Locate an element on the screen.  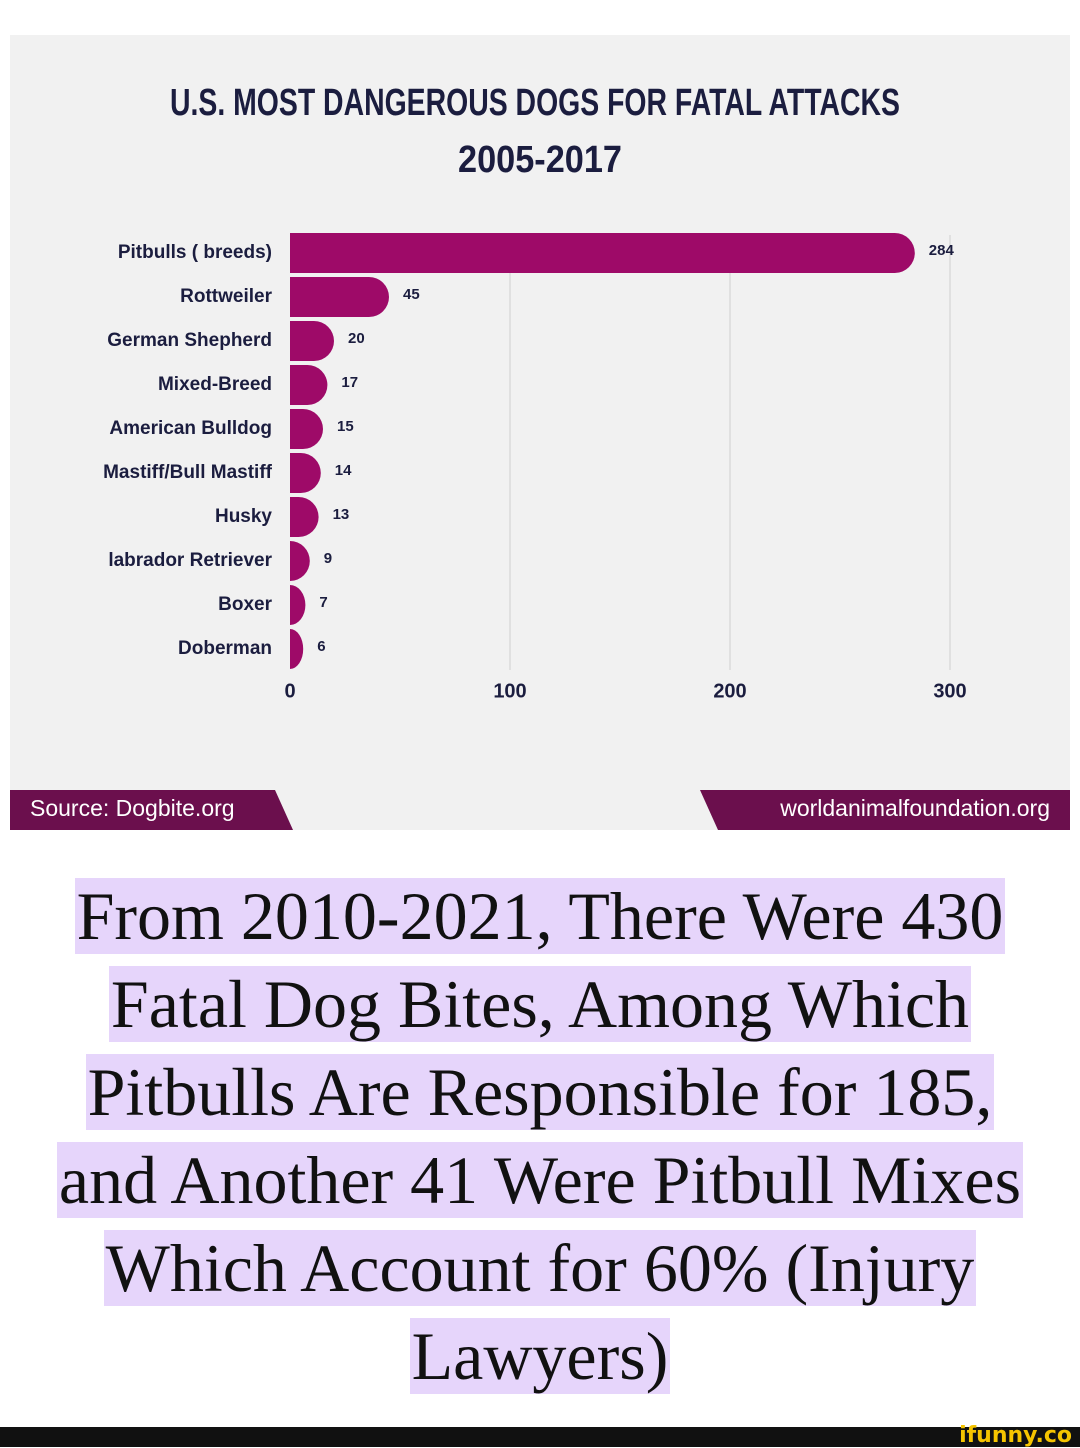
value-label: 7 is located at coordinates (323, 602).